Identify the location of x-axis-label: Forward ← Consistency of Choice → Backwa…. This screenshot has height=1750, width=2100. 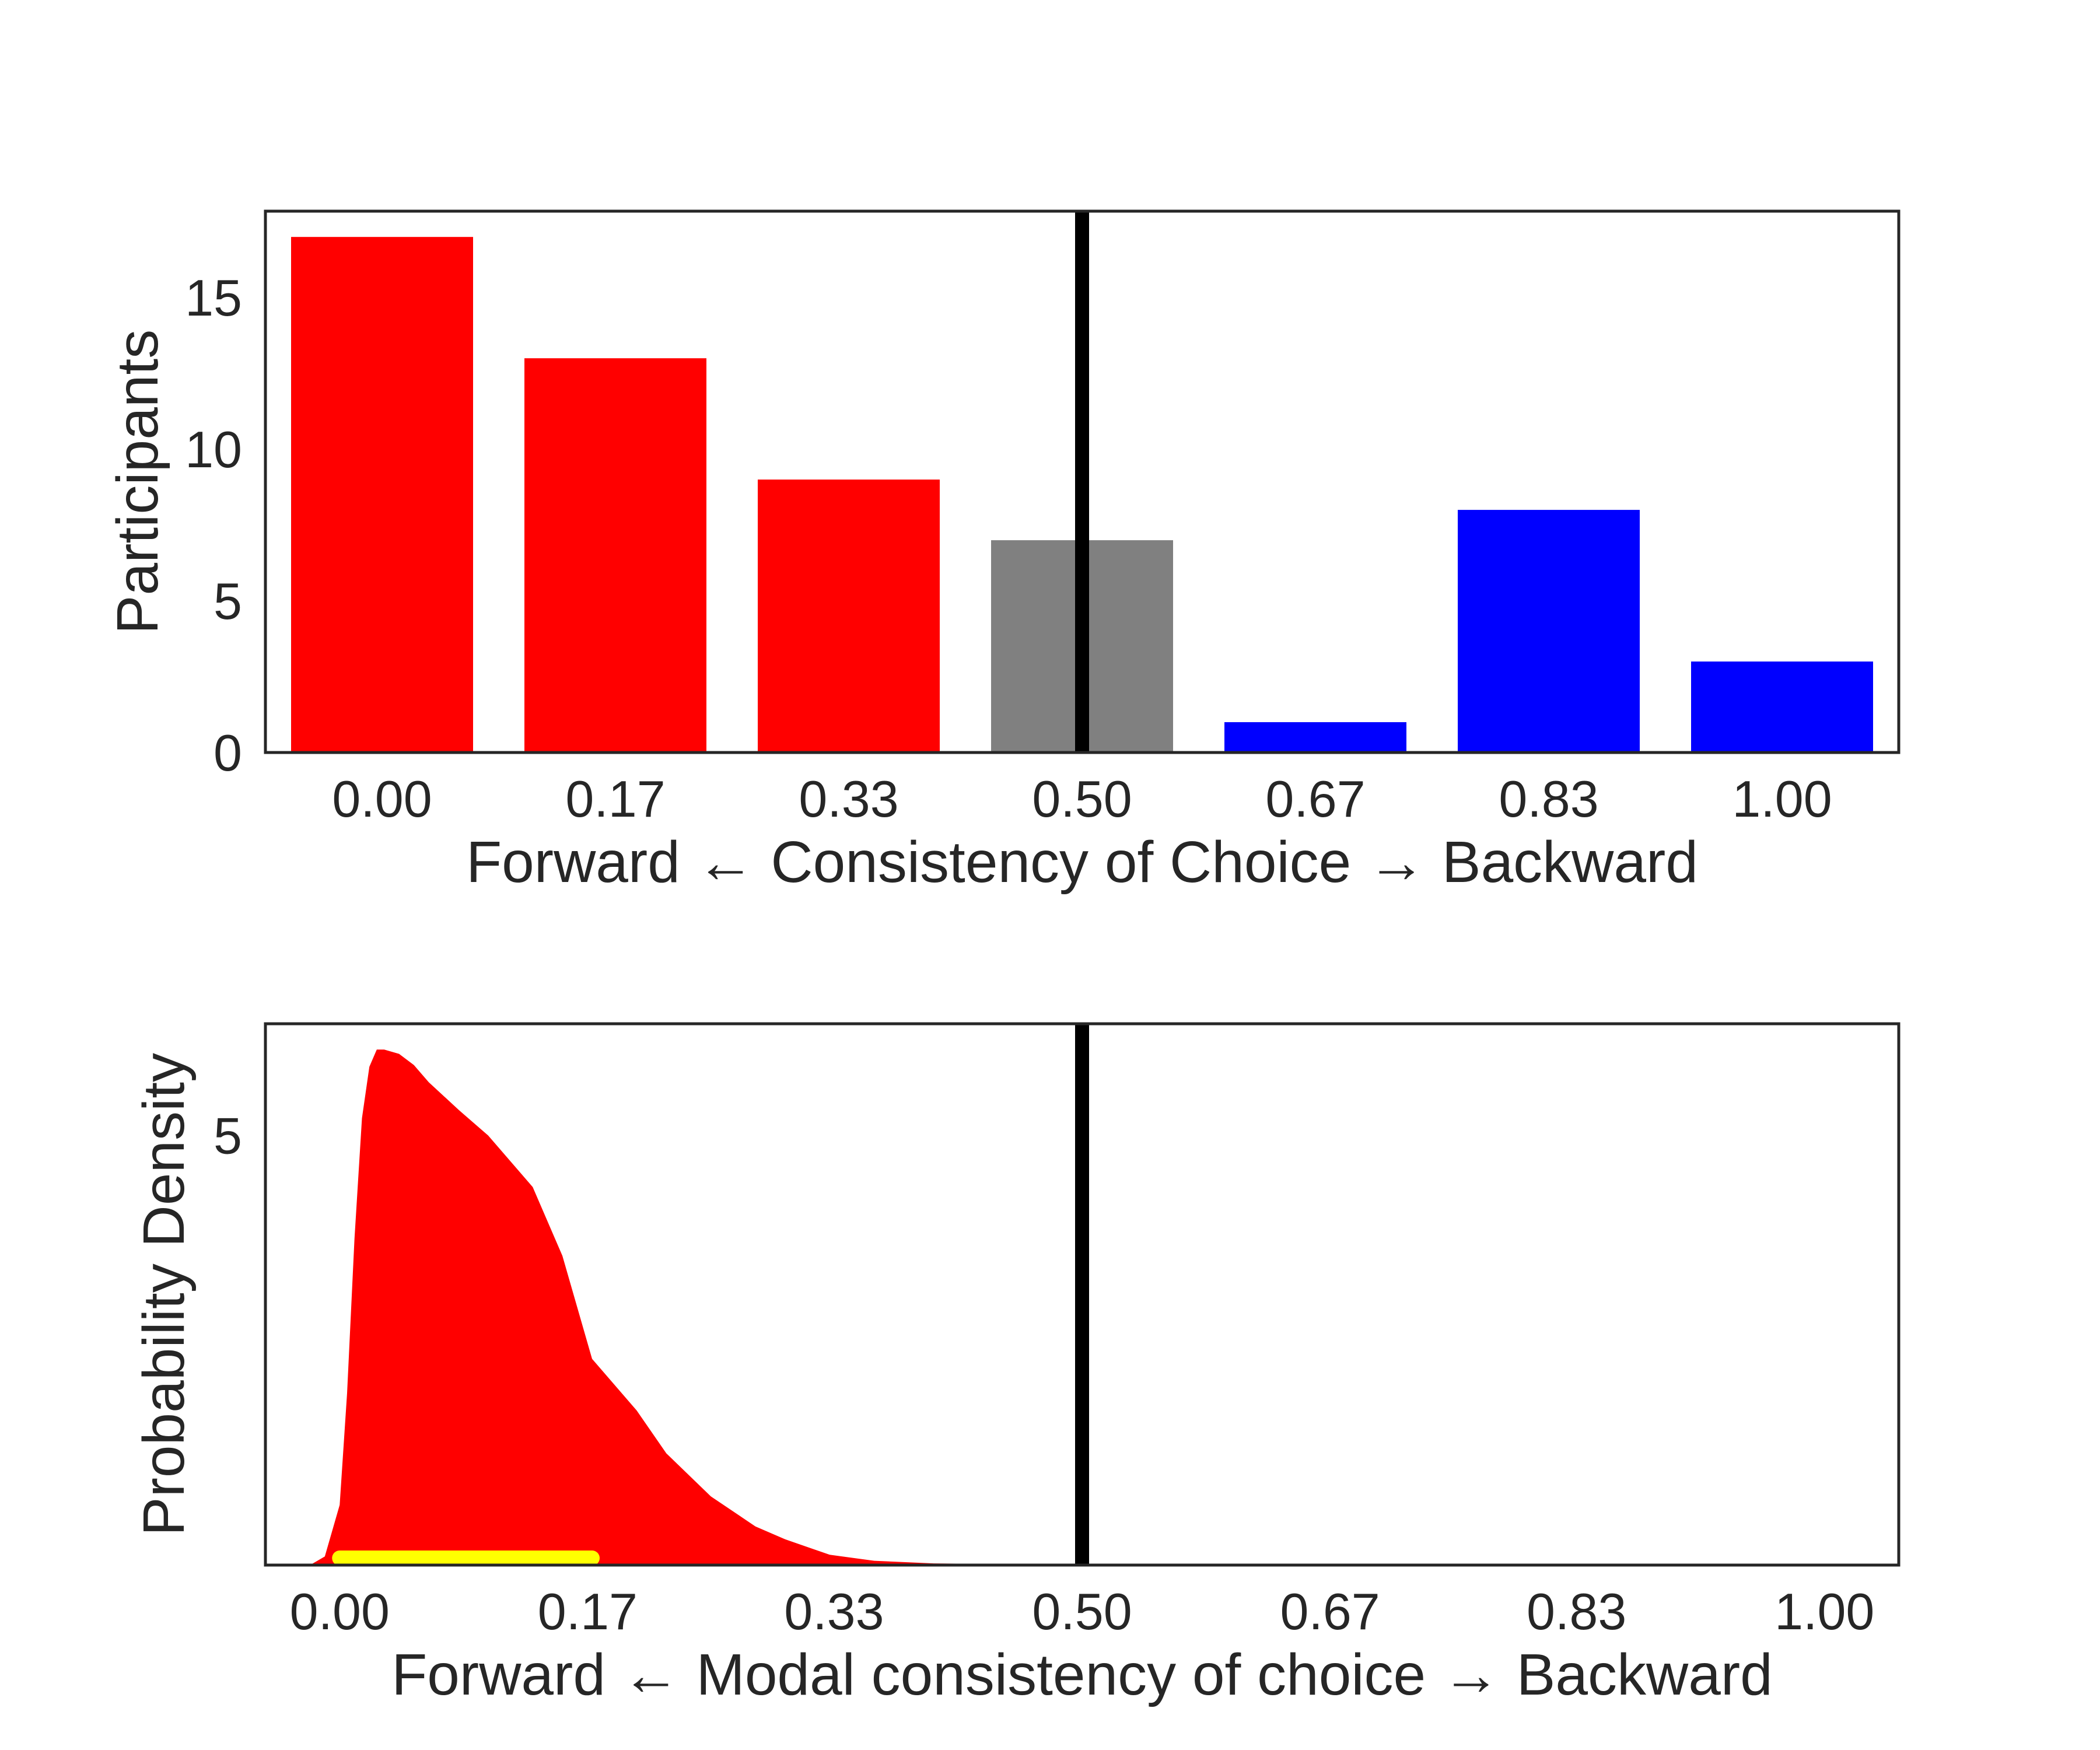
(1082, 862).